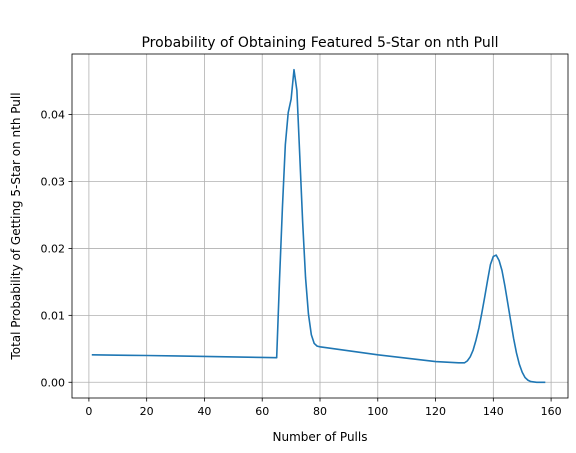 This screenshot has height=453, width=576. What do you see at coordinates (53, 382) in the screenshot?
I see `y-tick-label: 0.00` at bounding box center [53, 382].